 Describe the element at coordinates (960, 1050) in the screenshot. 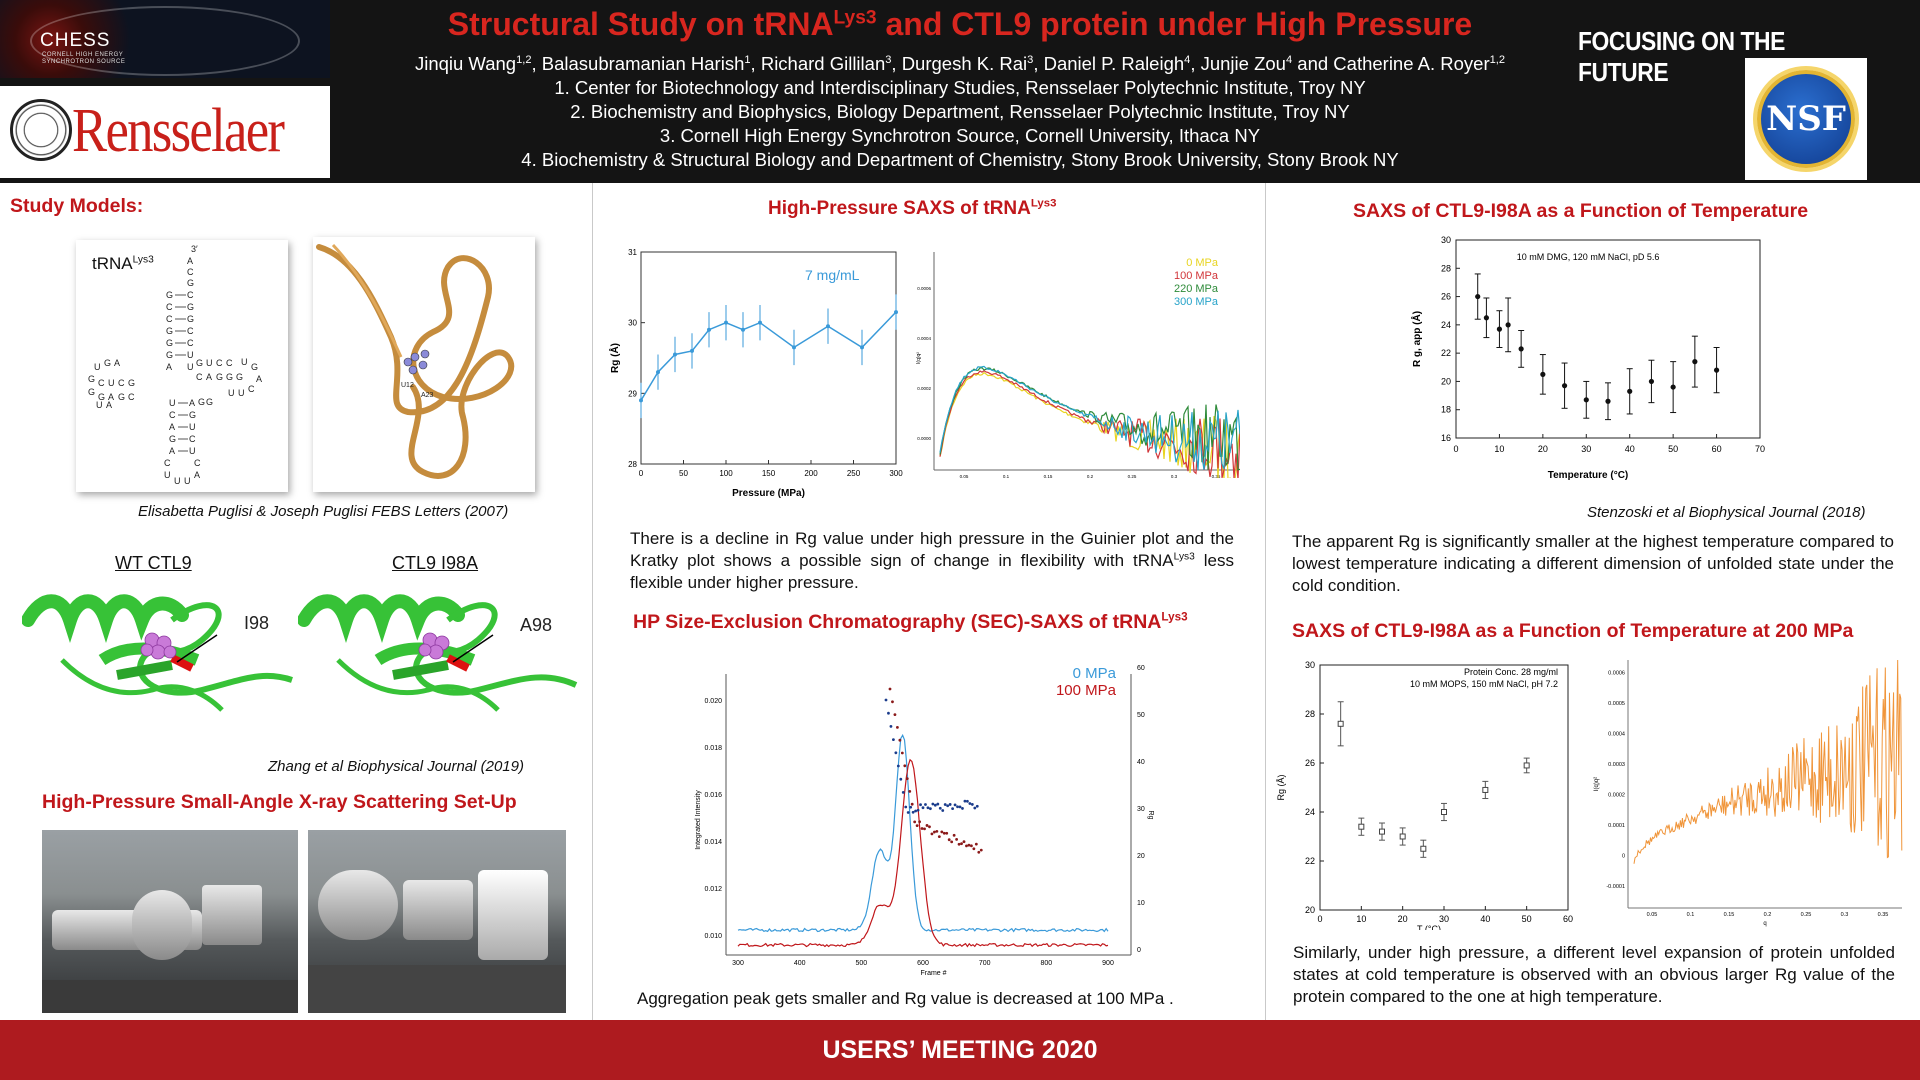

I see `users-meeting-footer: USERS’ MEETING 2020` at that location.